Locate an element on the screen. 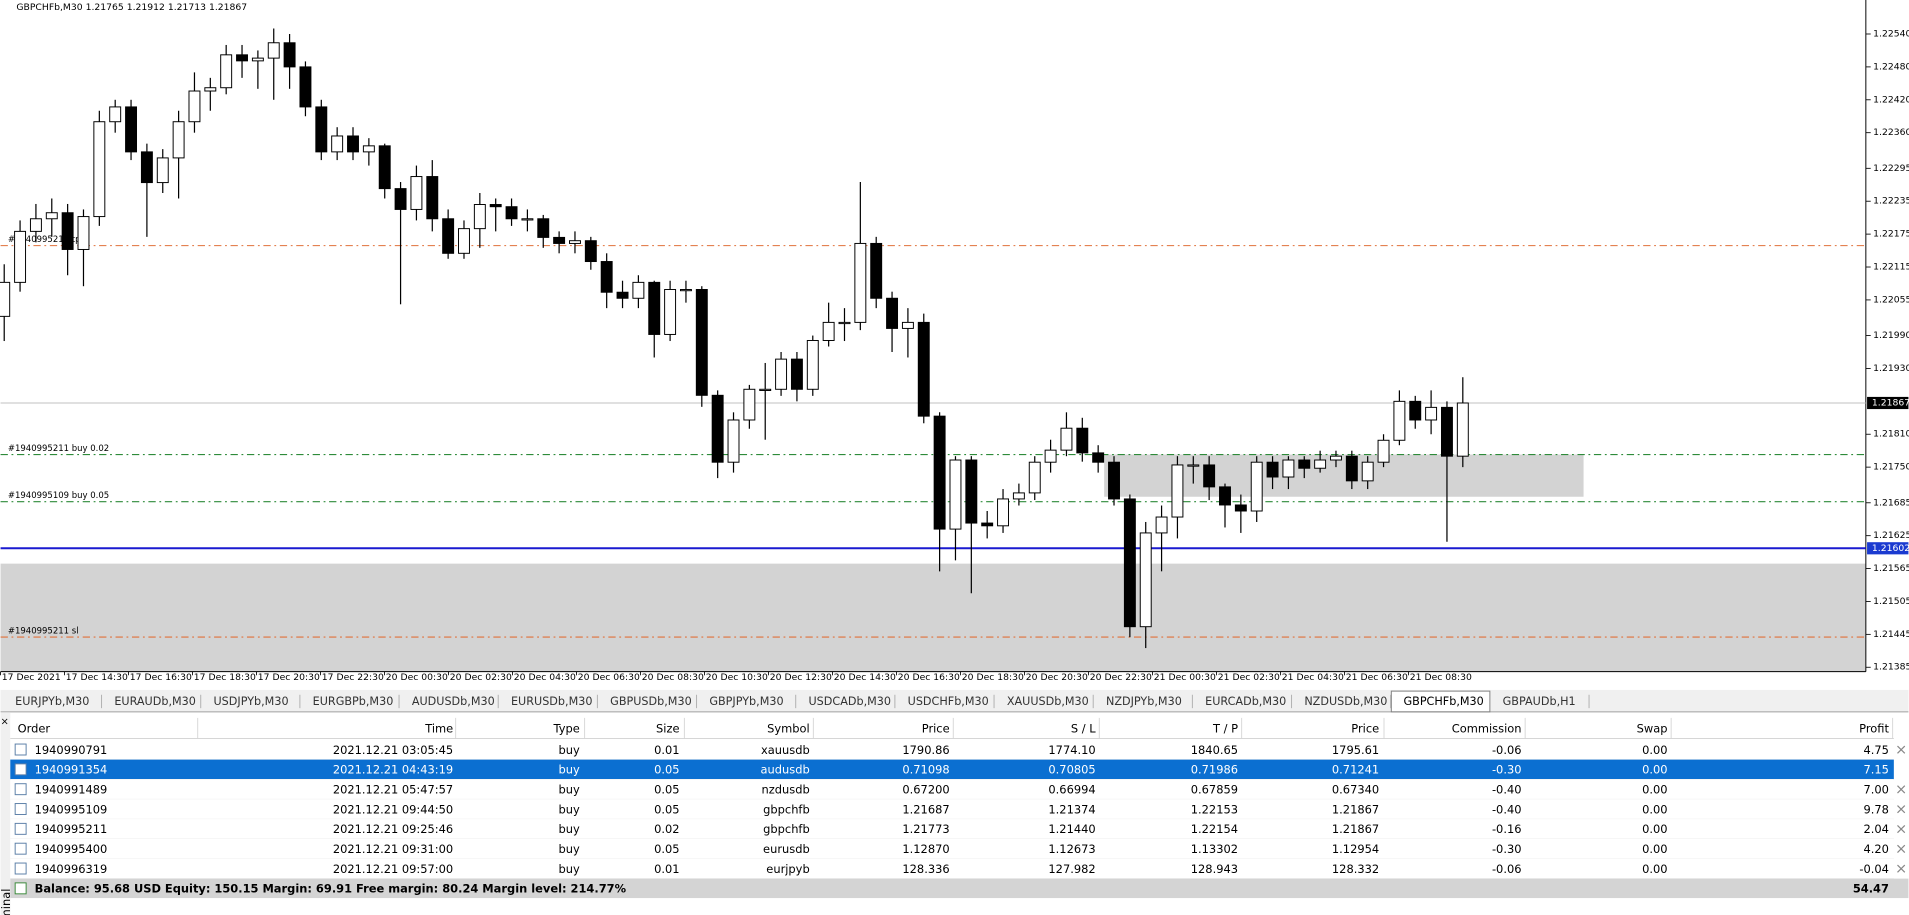 Image resolution: width=1909 pixels, height=915 pixels. y-tick-label: 1.21565 is located at coordinates (1891, 568).